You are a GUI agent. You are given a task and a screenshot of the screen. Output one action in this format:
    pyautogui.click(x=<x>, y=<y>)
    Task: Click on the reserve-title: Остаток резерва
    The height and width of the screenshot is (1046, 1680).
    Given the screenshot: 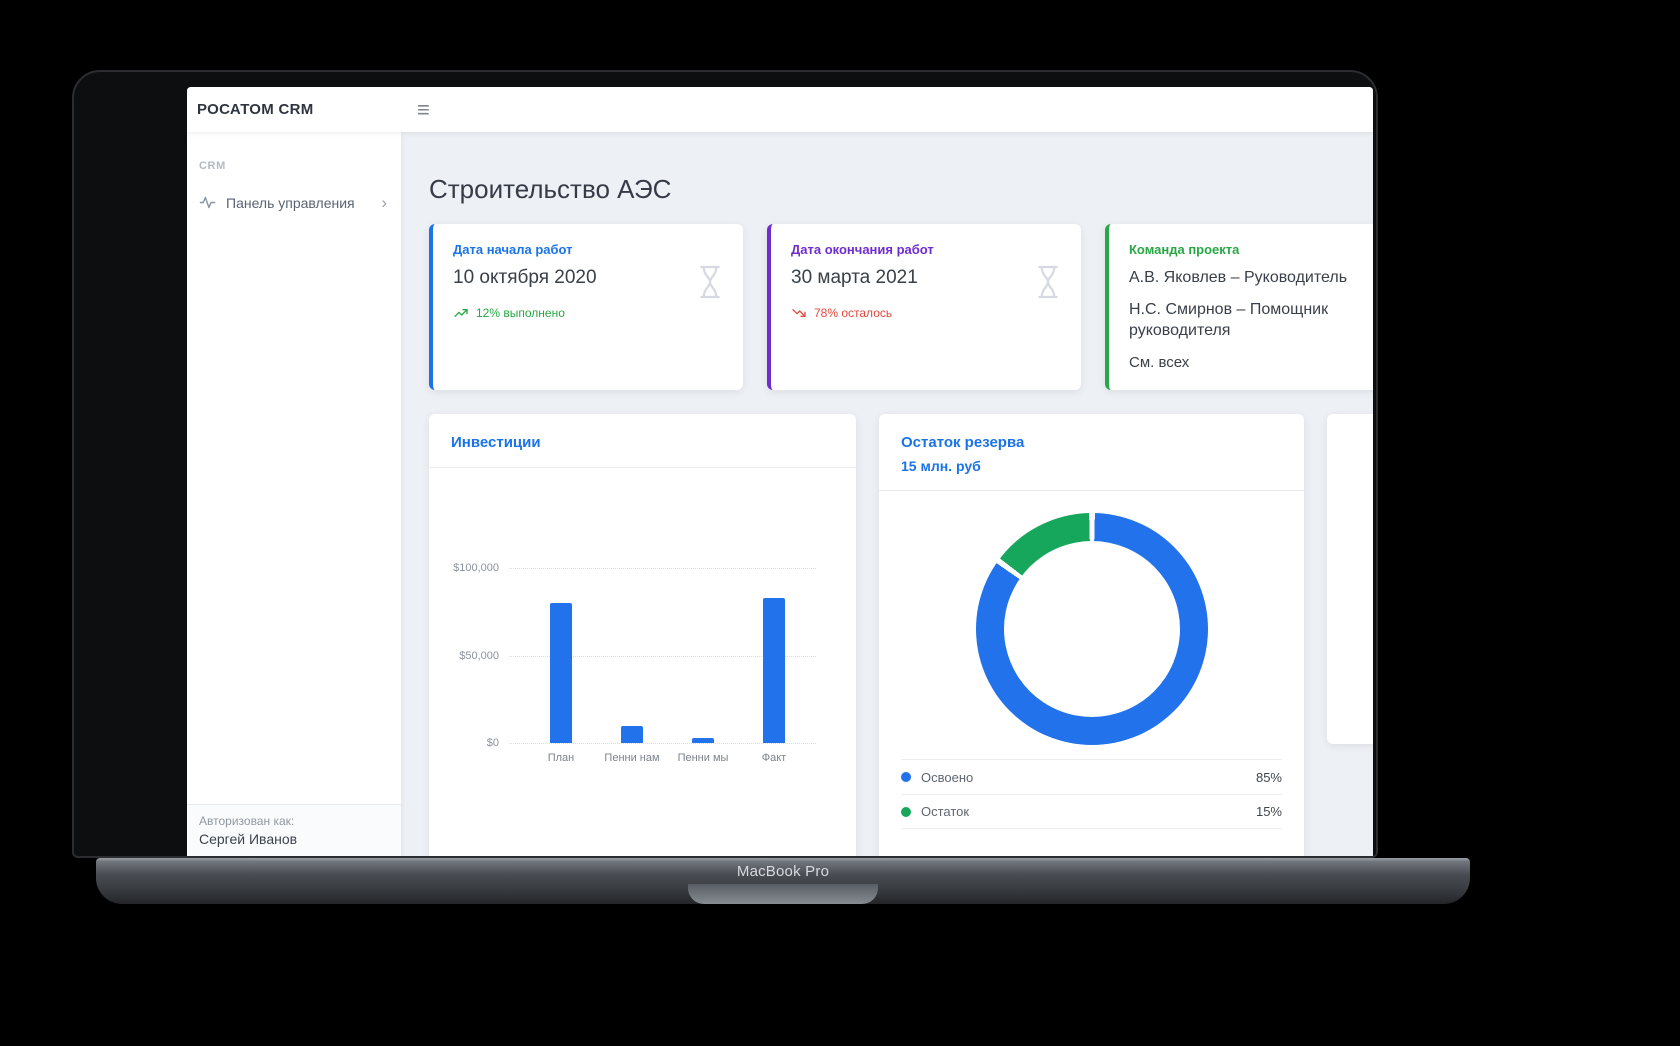 What is the action you would take?
    pyautogui.click(x=963, y=442)
    